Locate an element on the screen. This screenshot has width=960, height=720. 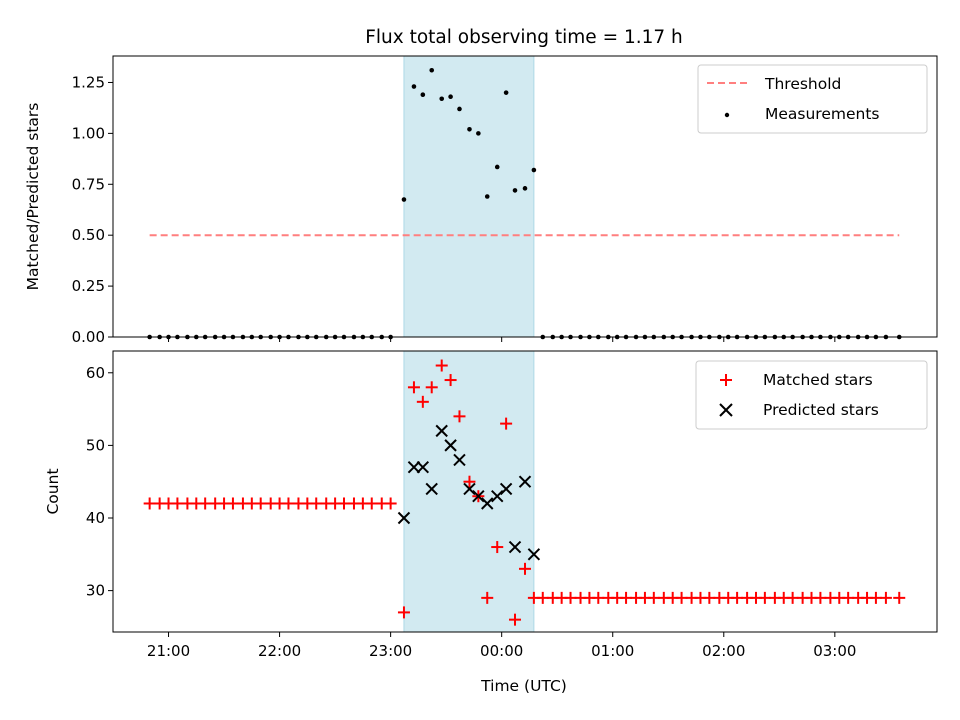
bottom-y-axis: 30 40 50 60 is located at coordinates (99, 482).